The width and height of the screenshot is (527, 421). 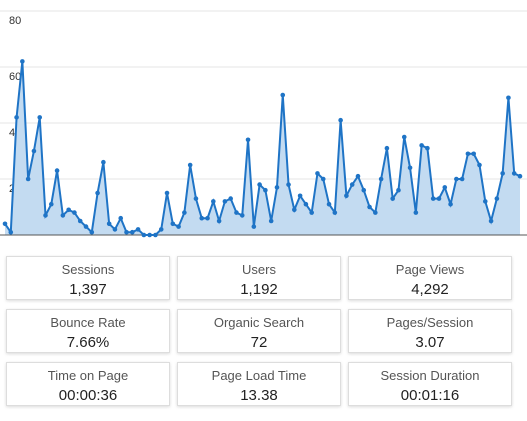 What do you see at coordinates (430, 289) in the screenshot?
I see `metric-value: 4,292` at bounding box center [430, 289].